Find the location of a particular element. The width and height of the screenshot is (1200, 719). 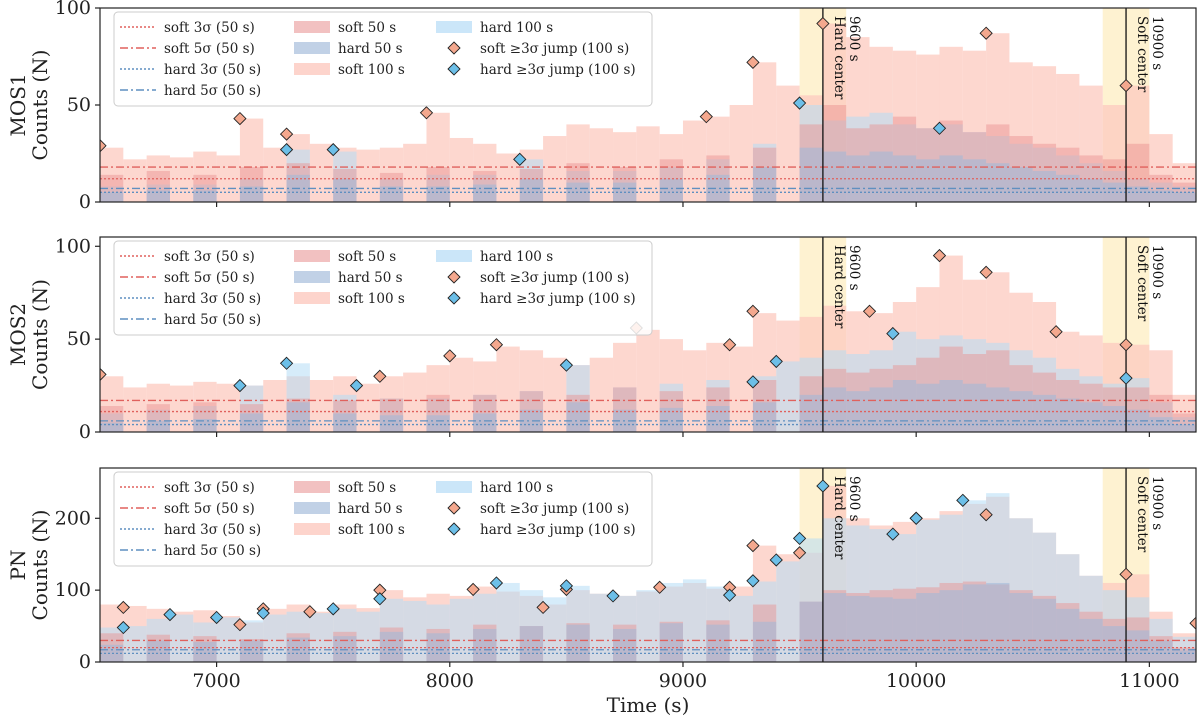

legend-entry: hard ≥3σ jump (100 s) is located at coordinates (558, 299).